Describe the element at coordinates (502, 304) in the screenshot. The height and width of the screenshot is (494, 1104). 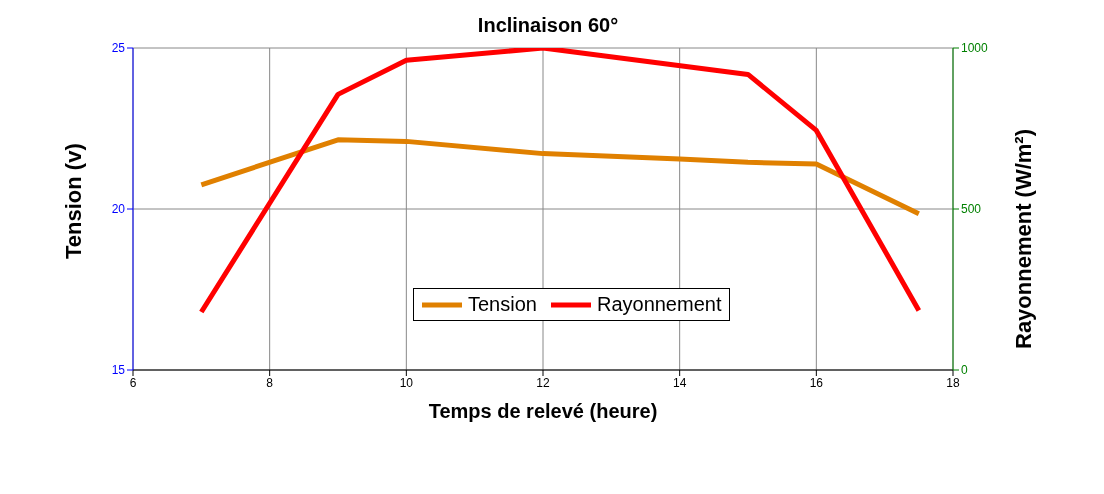
I see `legend-label: Tension` at that location.